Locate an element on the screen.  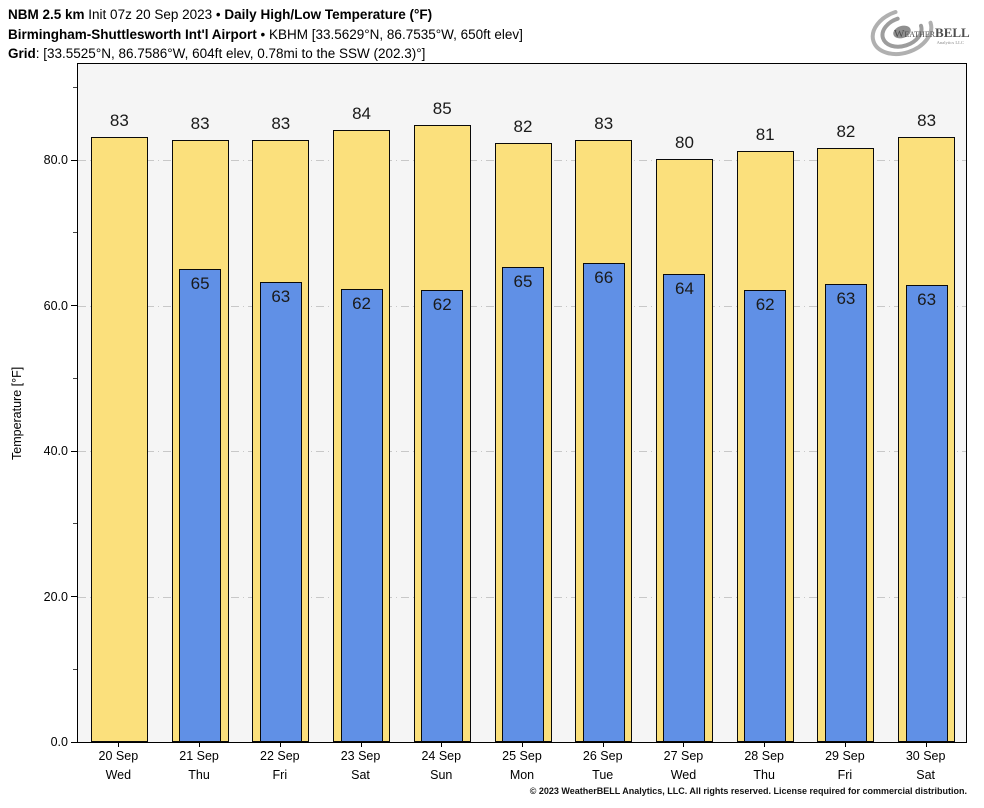
weatherbell-logo: WeatherBELL Analytics LLC is located at coordinates (920, 33).